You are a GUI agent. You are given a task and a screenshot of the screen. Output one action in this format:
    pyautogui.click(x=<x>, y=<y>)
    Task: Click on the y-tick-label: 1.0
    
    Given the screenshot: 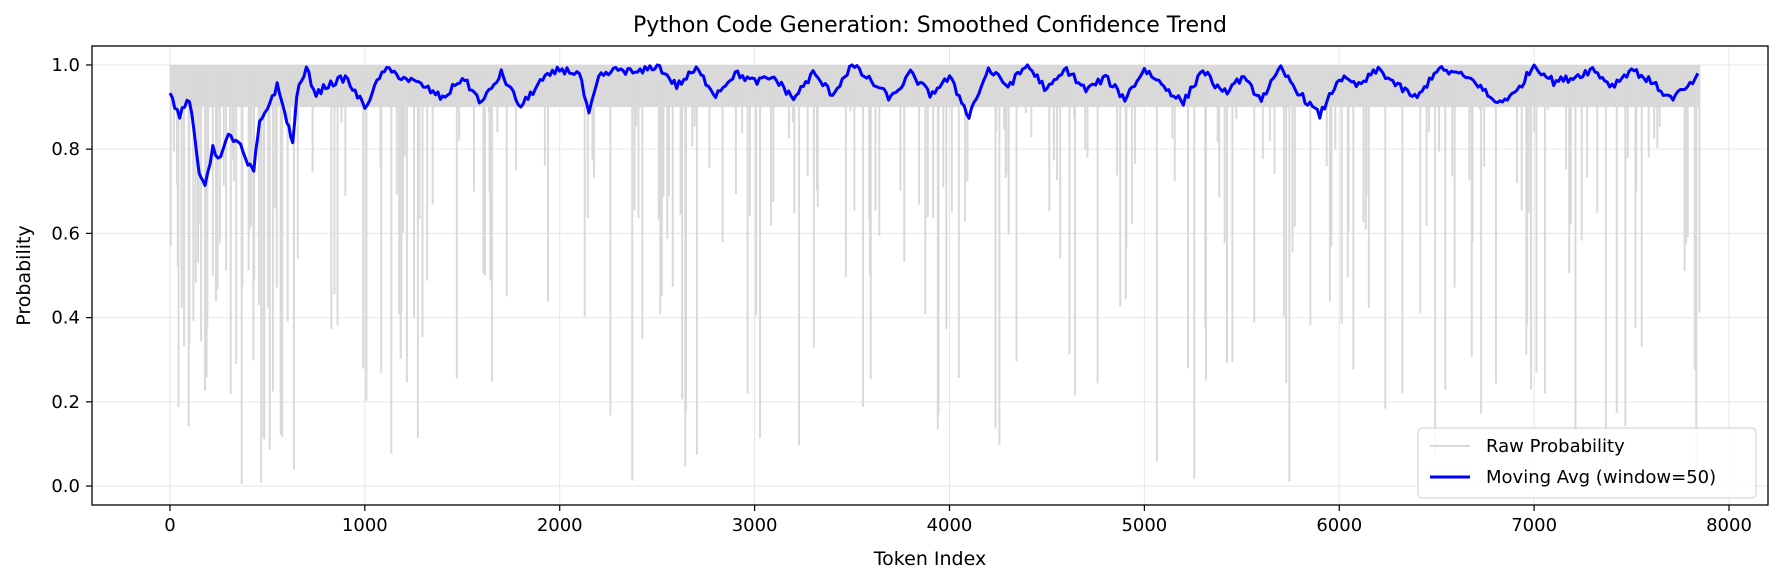 What is the action you would take?
    pyautogui.click(x=65, y=65)
    